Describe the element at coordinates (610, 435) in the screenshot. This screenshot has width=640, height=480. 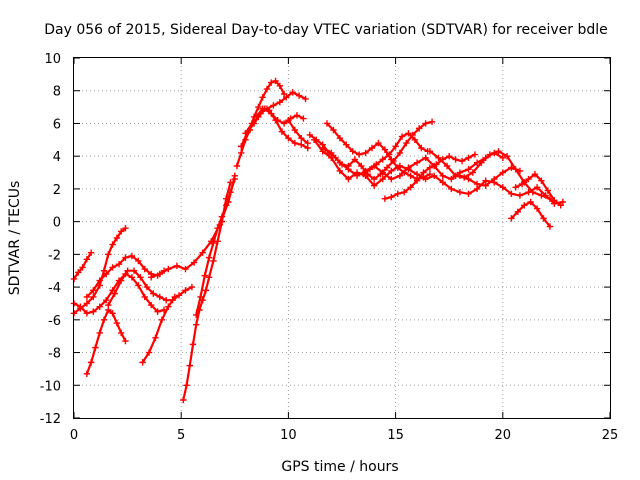
I see `x-tick-label: 25` at that location.